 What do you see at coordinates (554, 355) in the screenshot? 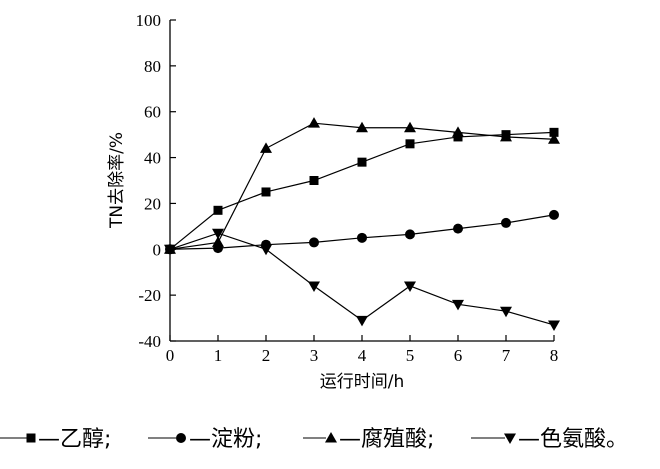
I see `x-tick-label: 8` at bounding box center [554, 355].